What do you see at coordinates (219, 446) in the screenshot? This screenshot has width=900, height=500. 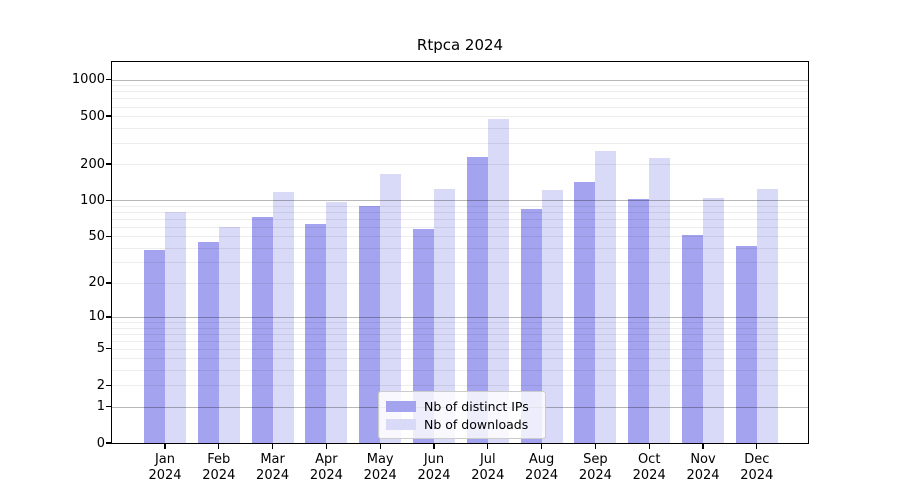 I see `x-tick-mark-feb` at bounding box center [219, 446].